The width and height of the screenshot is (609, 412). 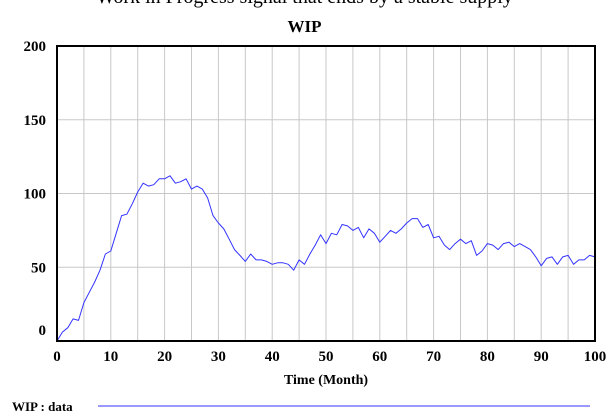 What do you see at coordinates (43, 331) in the screenshot?
I see `y-tick-label: 0` at bounding box center [43, 331].